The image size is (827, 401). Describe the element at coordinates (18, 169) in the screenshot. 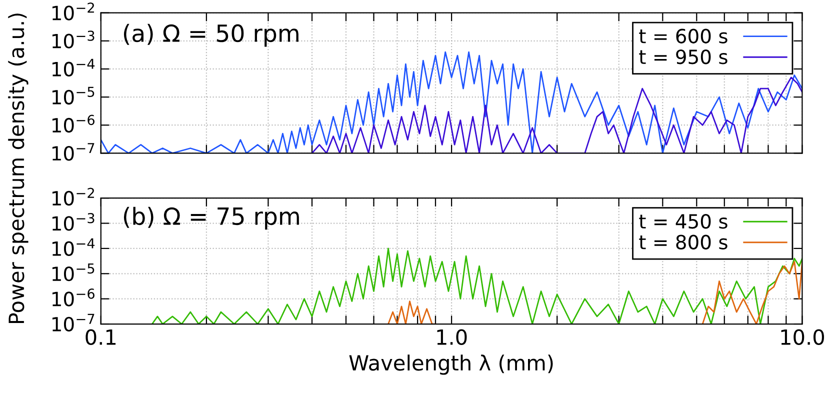

I see `y-axis-title: Power spectrum density (a.u.)` at that location.